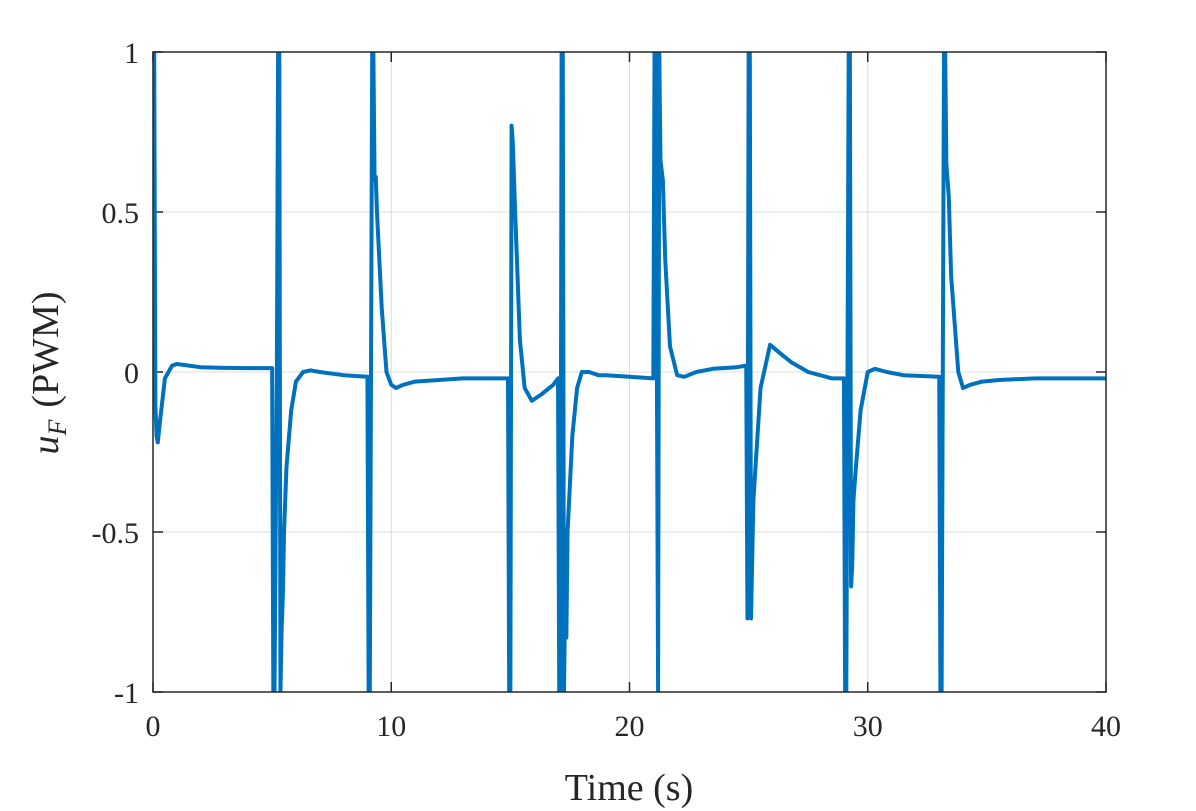  What do you see at coordinates (629, 788) in the screenshot?
I see `x-axis-label: Time (s)` at bounding box center [629, 788].